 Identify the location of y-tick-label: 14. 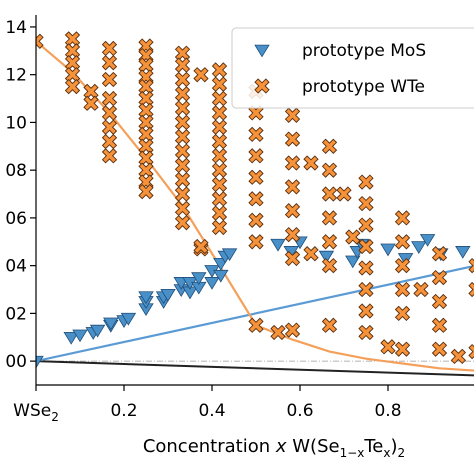
(16, 28).